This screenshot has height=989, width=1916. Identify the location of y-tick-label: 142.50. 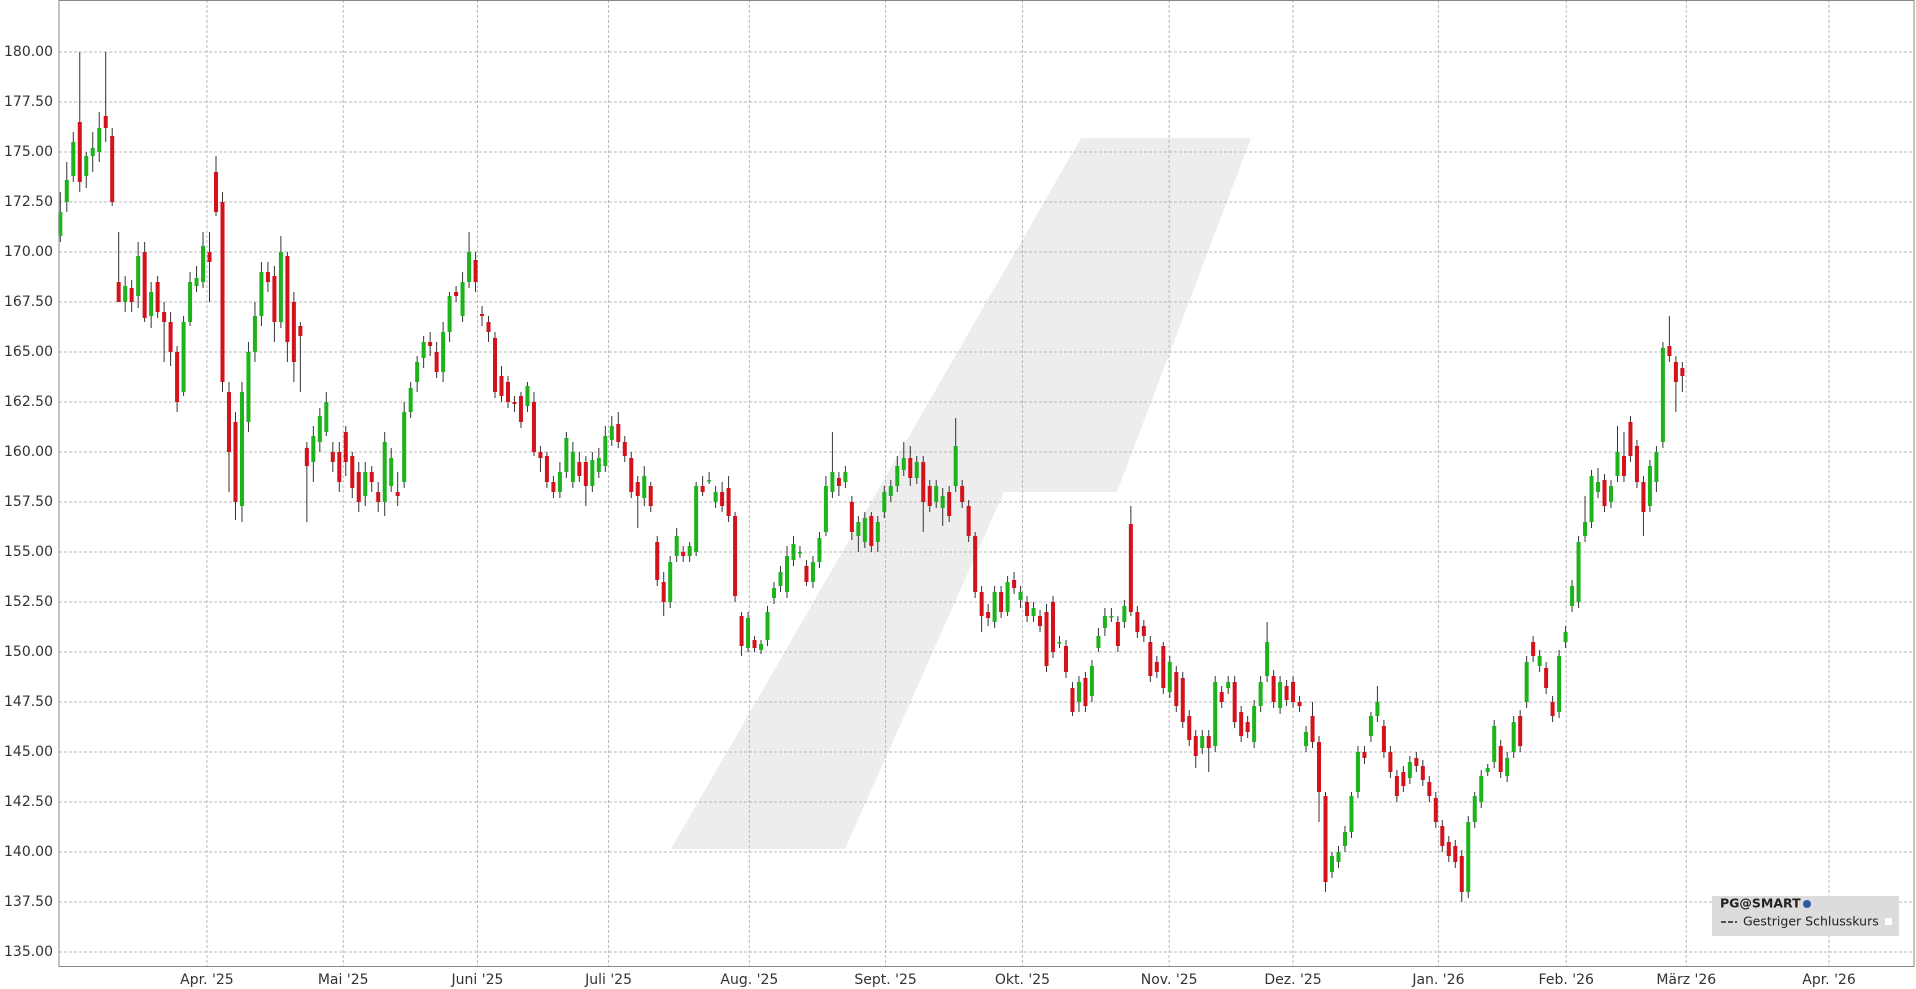
(28, 802).